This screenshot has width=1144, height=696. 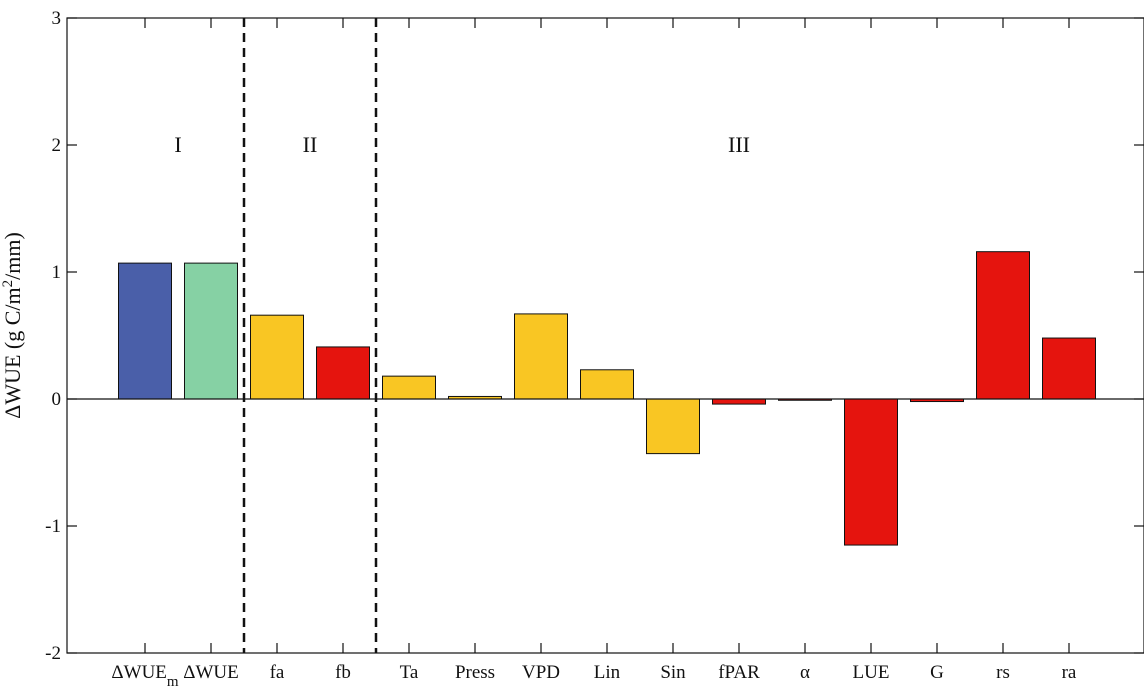 What do you see at coordinates (409, 672) in the screenshot?
I see `x-tick-label: Ta` at bounding box center [409, 672].